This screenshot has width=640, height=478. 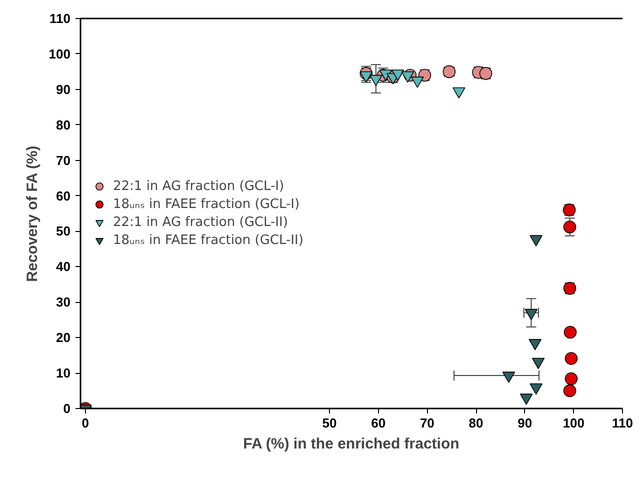 What do you see at coordinates (63, 160) in the screenshot?
I see `y-tick-label: 70` at bounding box center [63, 160].